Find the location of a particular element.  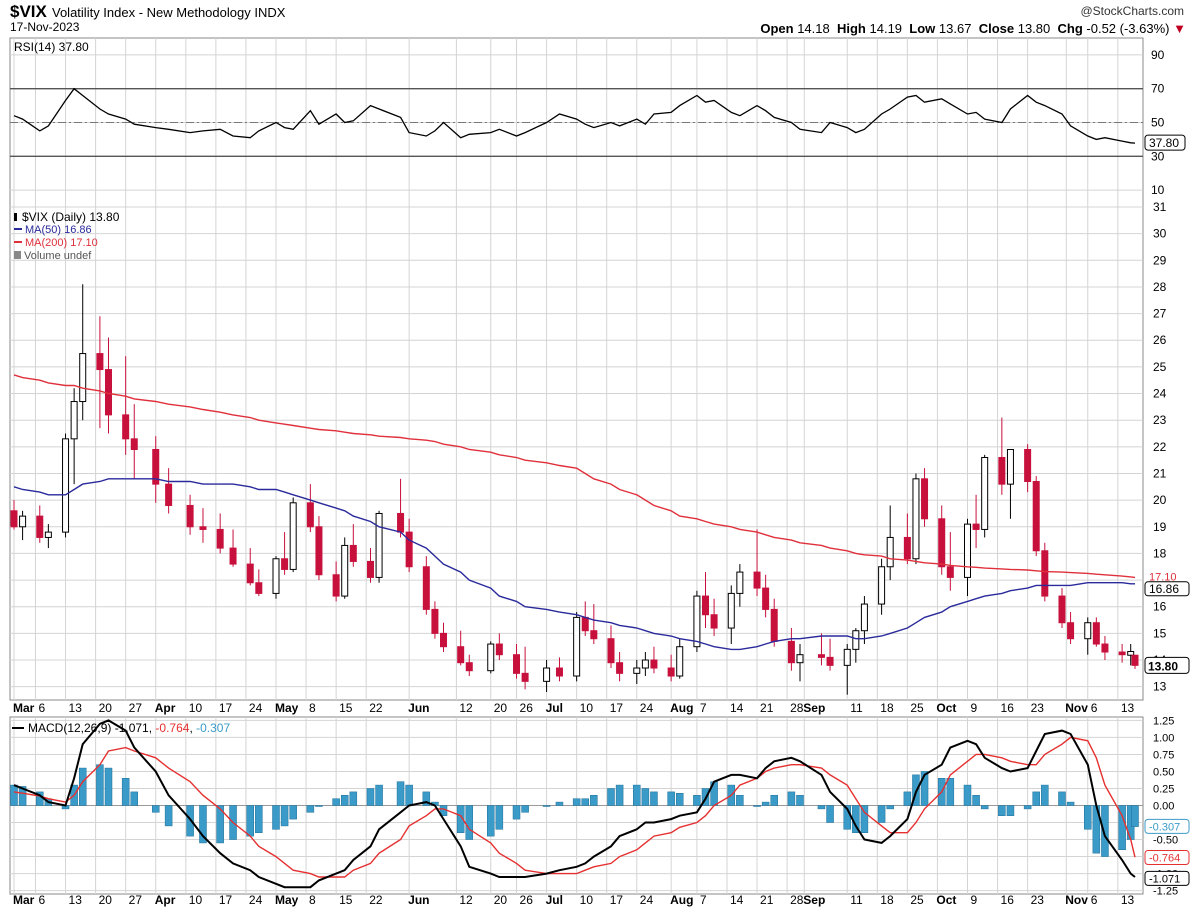

x-axis-label: 10 is located at coordinates (587, 708).